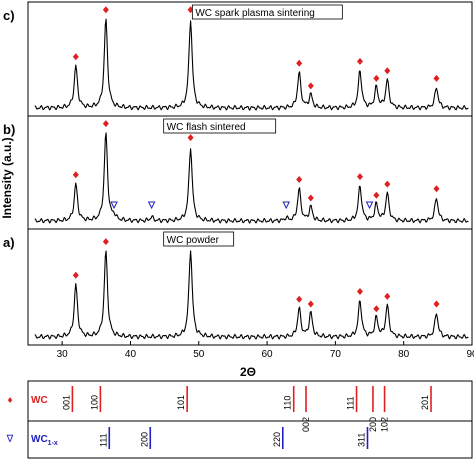  Describe the element at coordinates (9, 242) in the screenshot. I see `panel-letter: a)` at that location.